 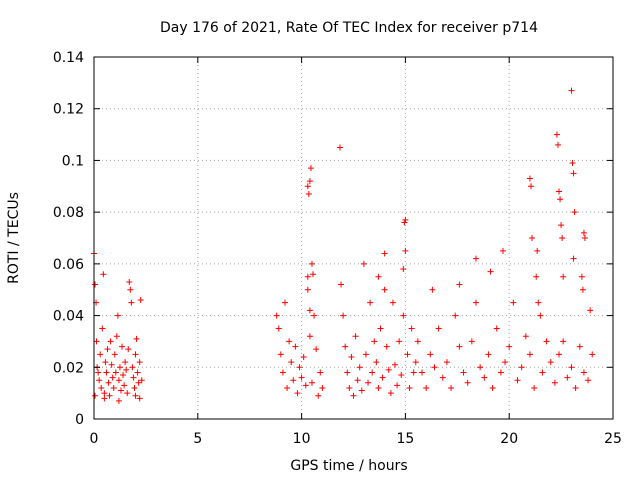 What do you see at coordinates (197, 439) in the screenshot?
I see `x-tick-label: 5` at bounding box center [197, 439].